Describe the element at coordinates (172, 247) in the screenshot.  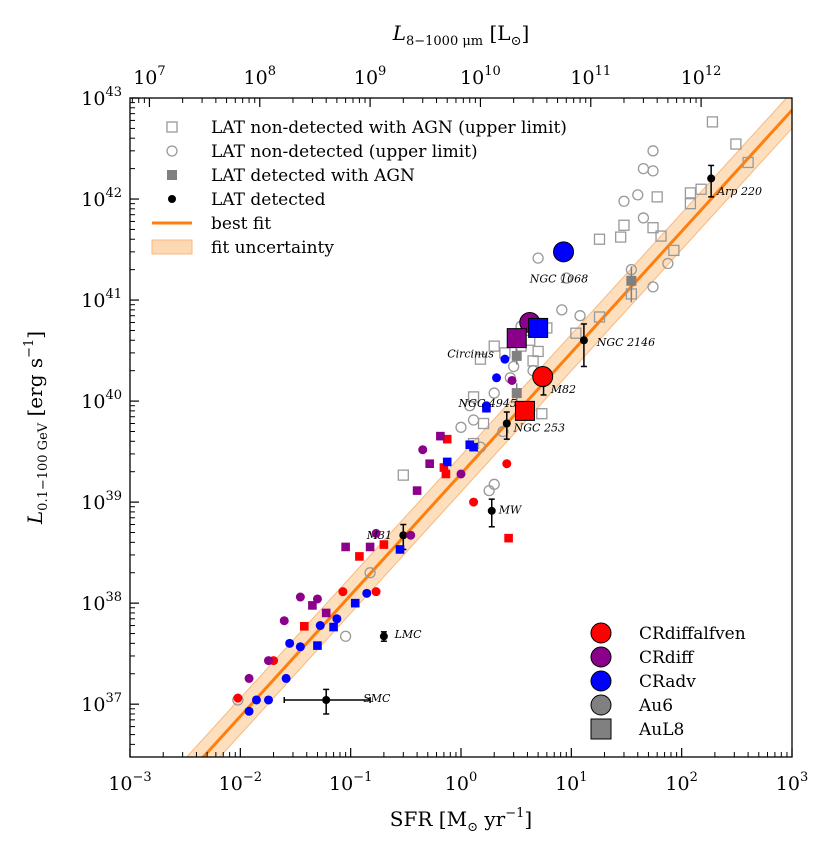
I see `legend-marker-band` at that location.